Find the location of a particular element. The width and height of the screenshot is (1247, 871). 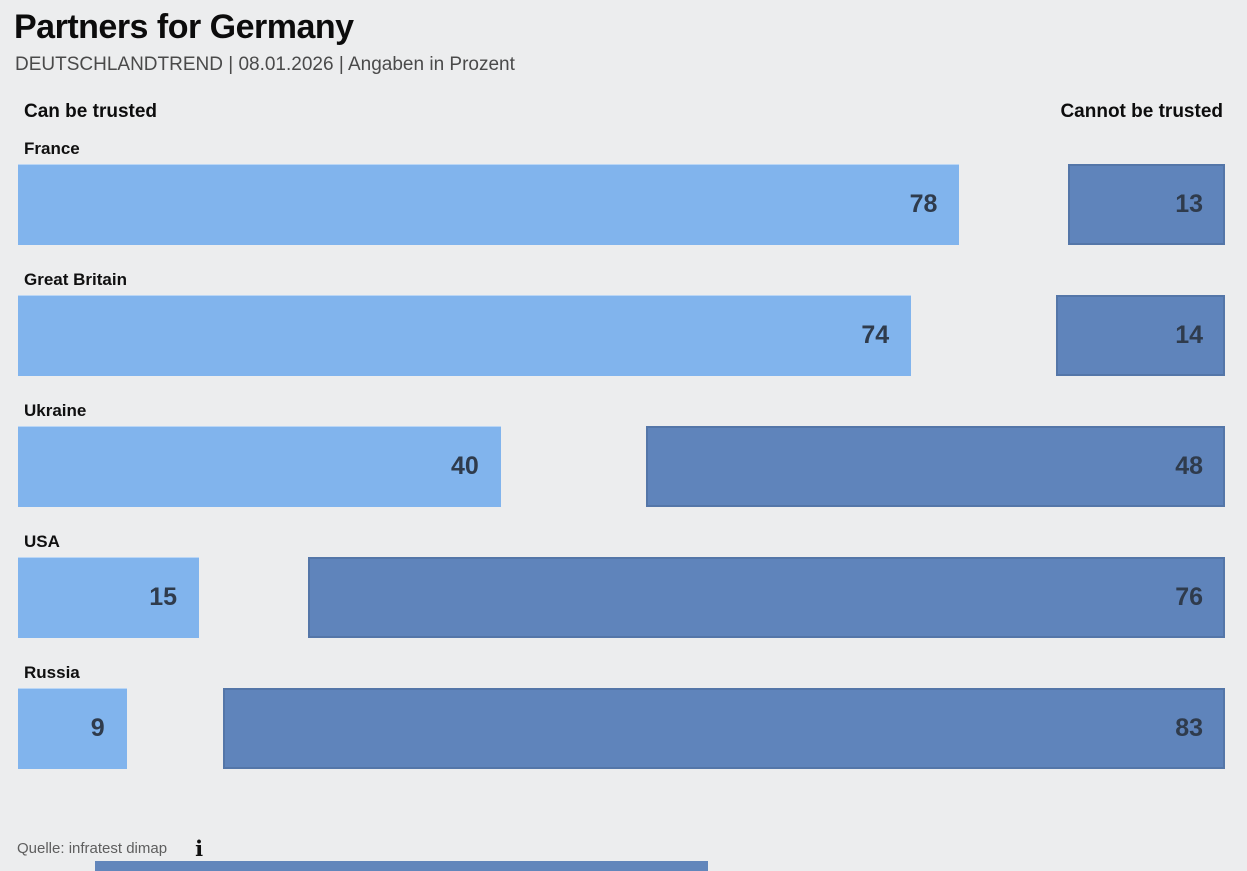

distrust-bar: 83 is located at coordinates (724, 729).